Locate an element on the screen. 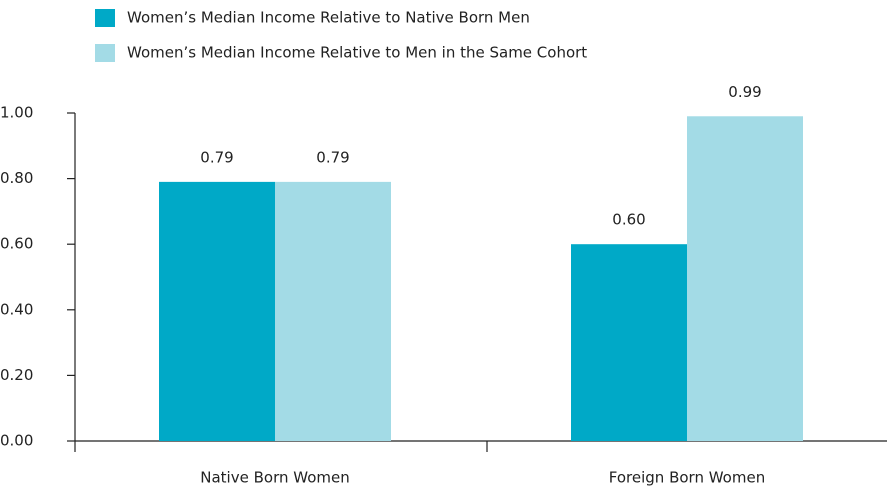 This screenshot has width=887, height=491. y-tick-label: 0.80 is located at coordinates (16, 178).